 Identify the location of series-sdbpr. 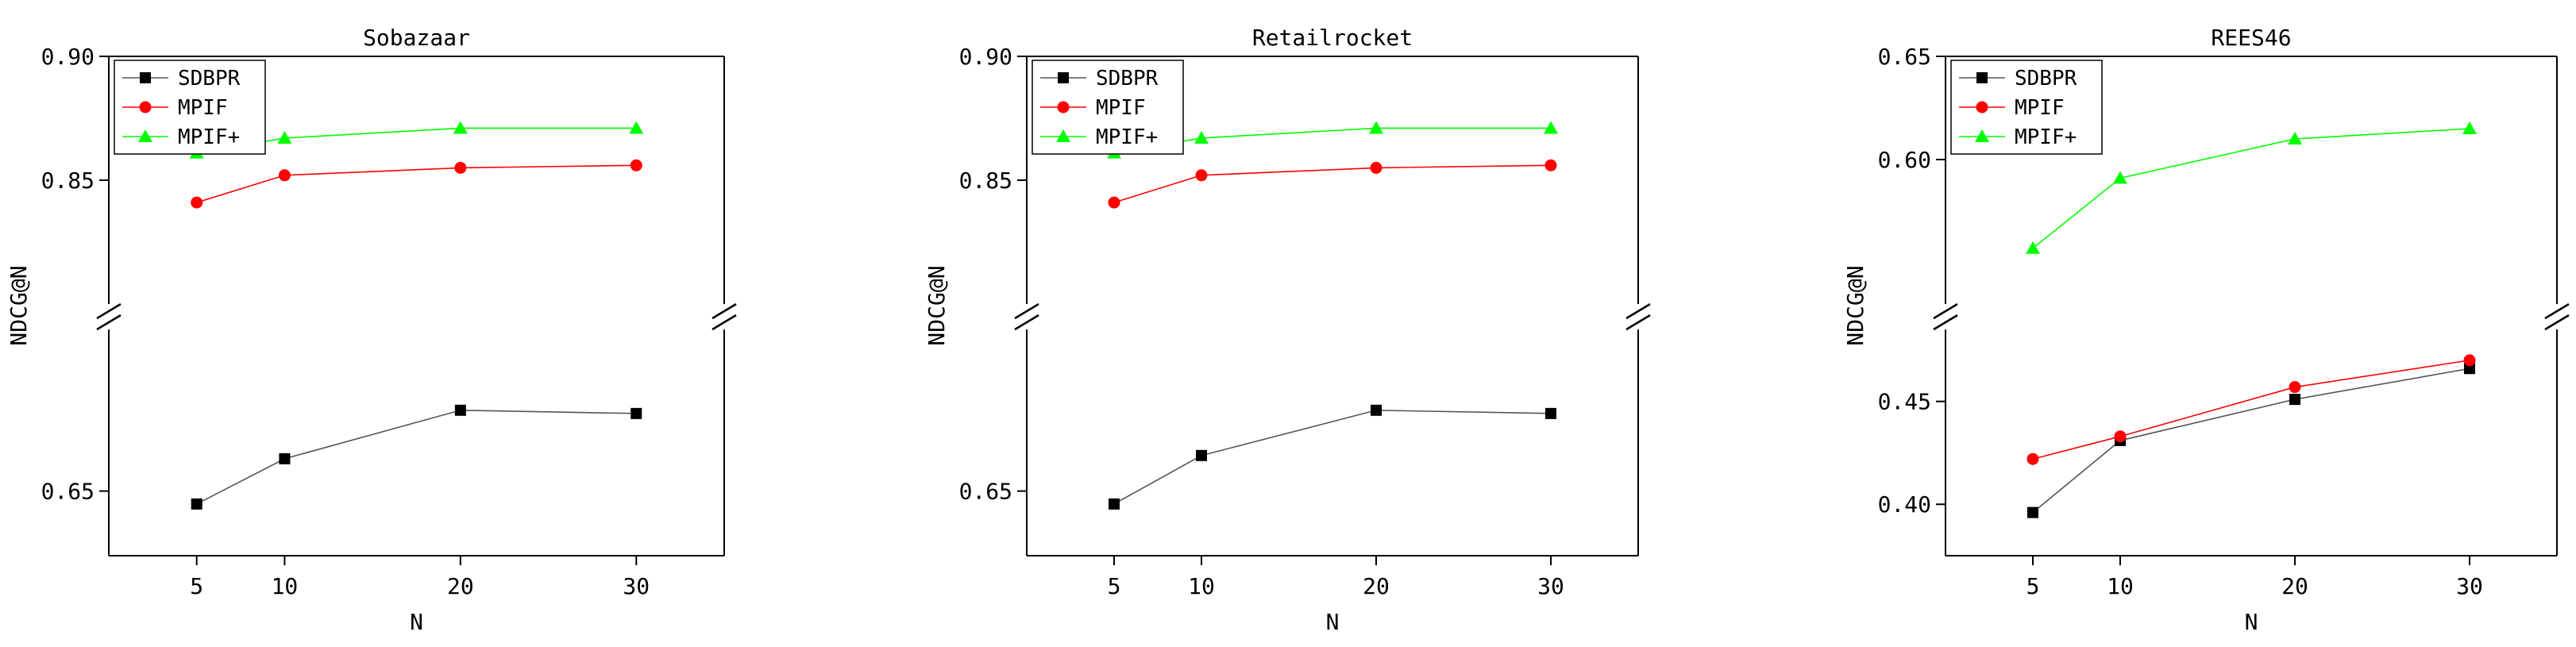
(416, 457).